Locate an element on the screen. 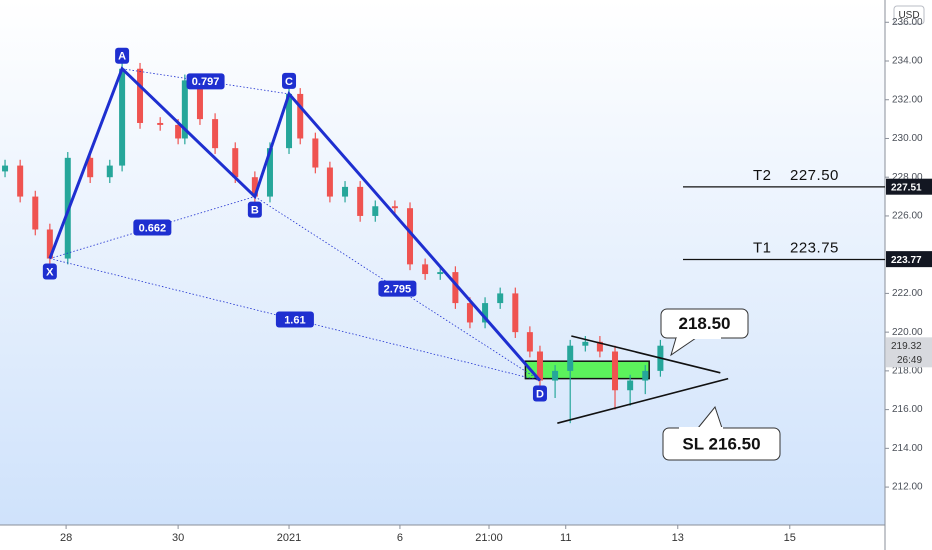  ratio-label: 2.795 is located at coordinates (398, 289).